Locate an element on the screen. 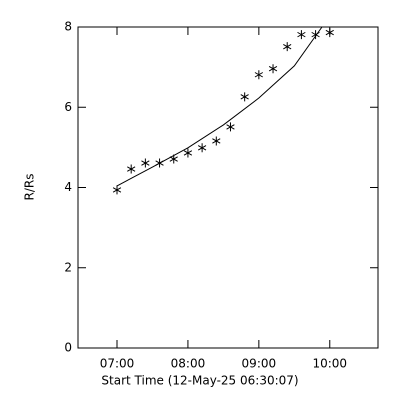 The width and height of the screenshot is (400, 400). y-tick-label: 4 is located at coordinates (68, 187).